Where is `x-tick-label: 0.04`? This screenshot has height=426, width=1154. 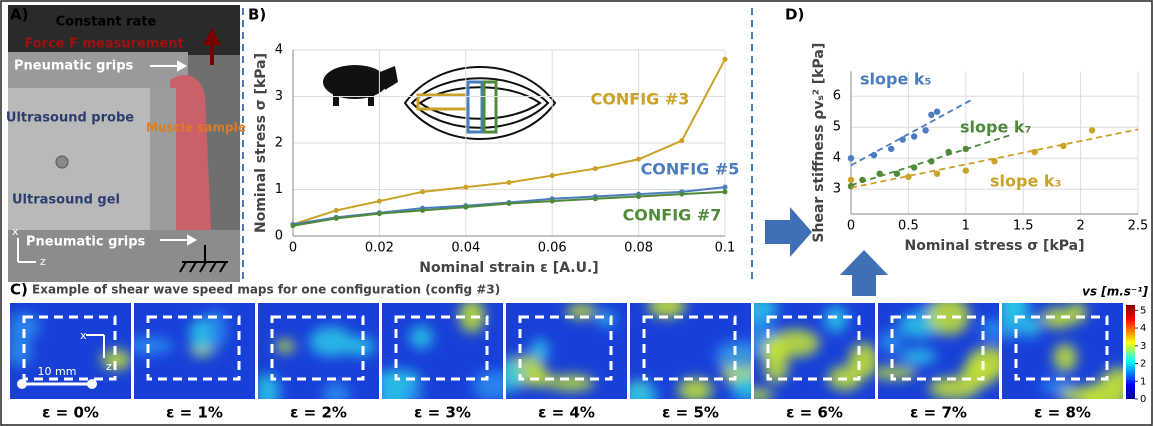 x-tick-label: 0.04 is located at coordinates (465, 248).